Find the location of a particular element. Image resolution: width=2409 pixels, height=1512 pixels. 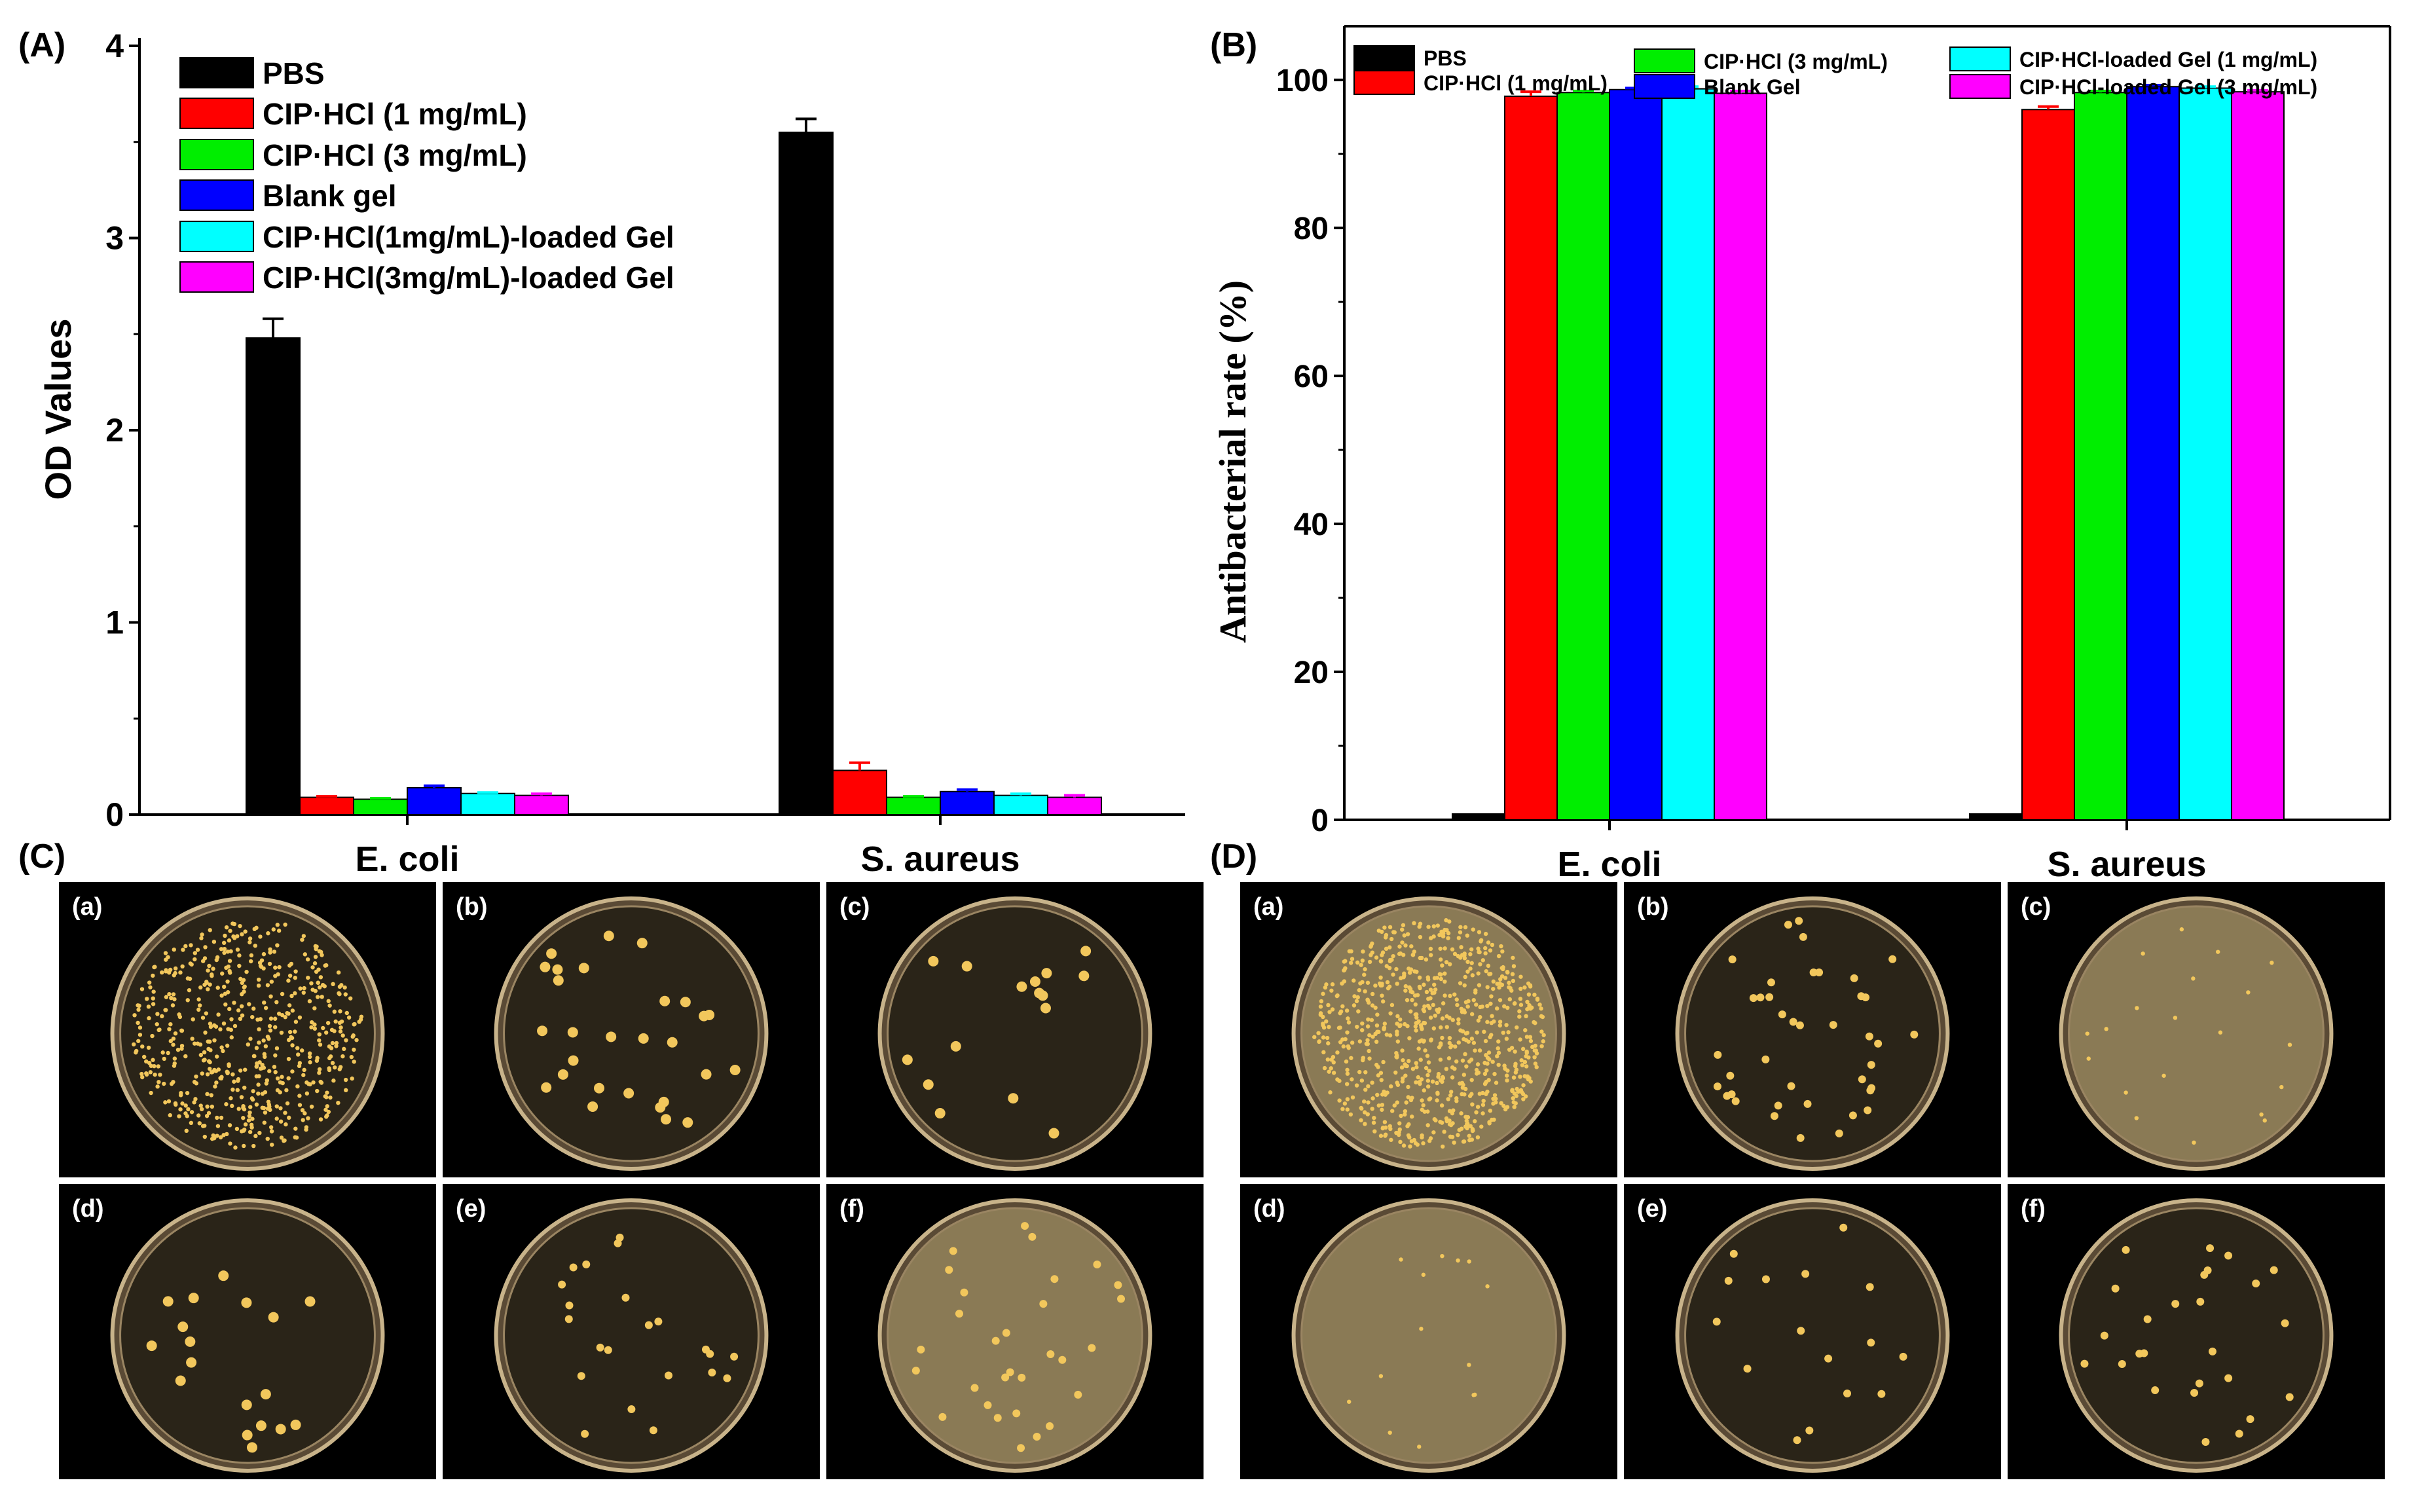

legend-swatch is located at coordinates (216, 154).